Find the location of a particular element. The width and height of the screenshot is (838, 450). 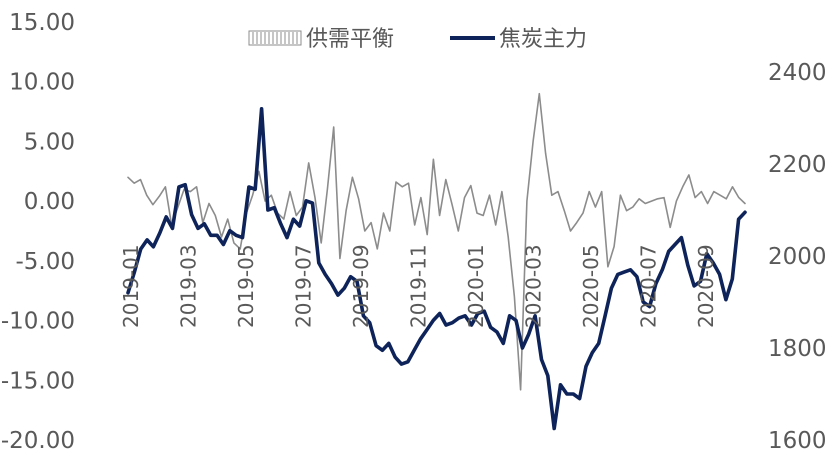

x-tick-label: 2019-07 is located at coordinates (304, 286).